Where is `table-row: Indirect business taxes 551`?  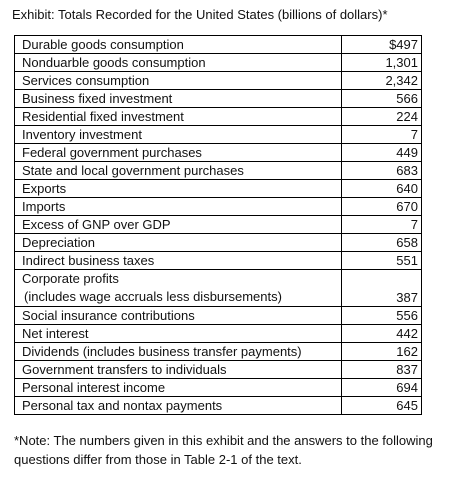
table-row: Indirect business taxes 551 is located at coordinates (218, 260).